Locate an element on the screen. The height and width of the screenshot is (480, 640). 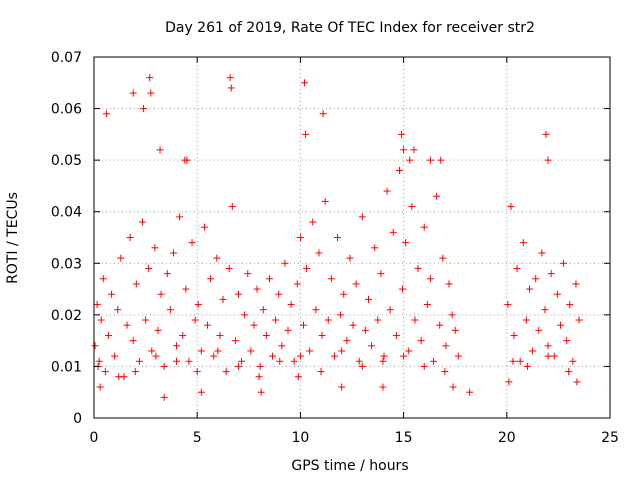
x-tick-label: 15 is located at coordinates (404, 438).